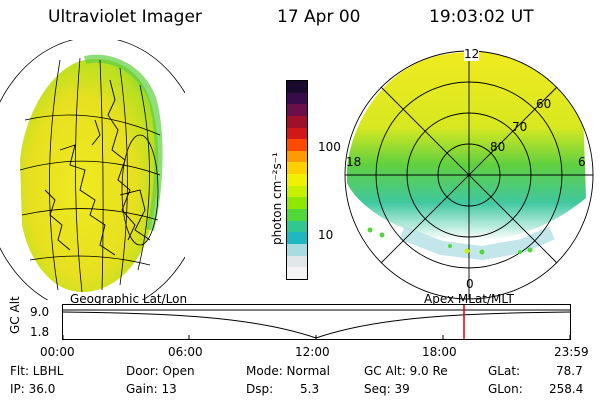 Image resolution: width=600 pixels, height=400 pixels. I want to click on lat-label-80: 80, so click(498, 147).